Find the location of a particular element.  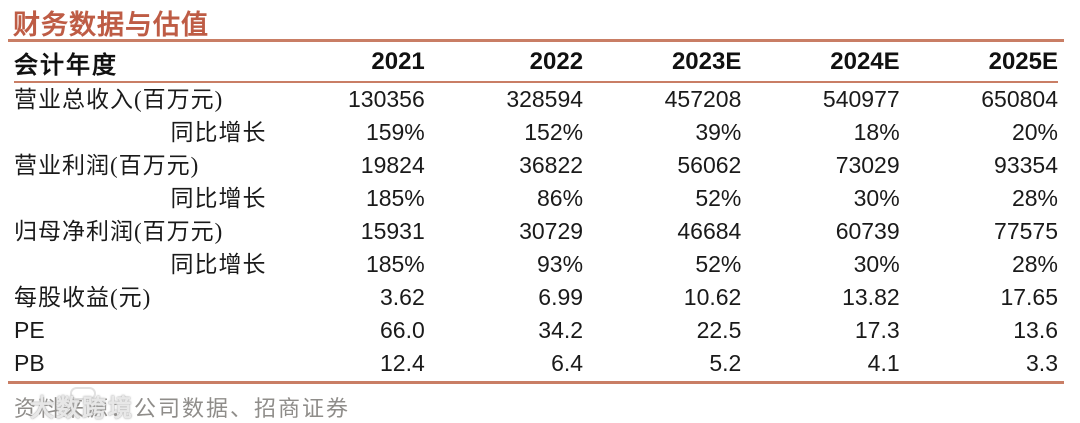

cell-value: 46684 is located at coordinates (709, 231).